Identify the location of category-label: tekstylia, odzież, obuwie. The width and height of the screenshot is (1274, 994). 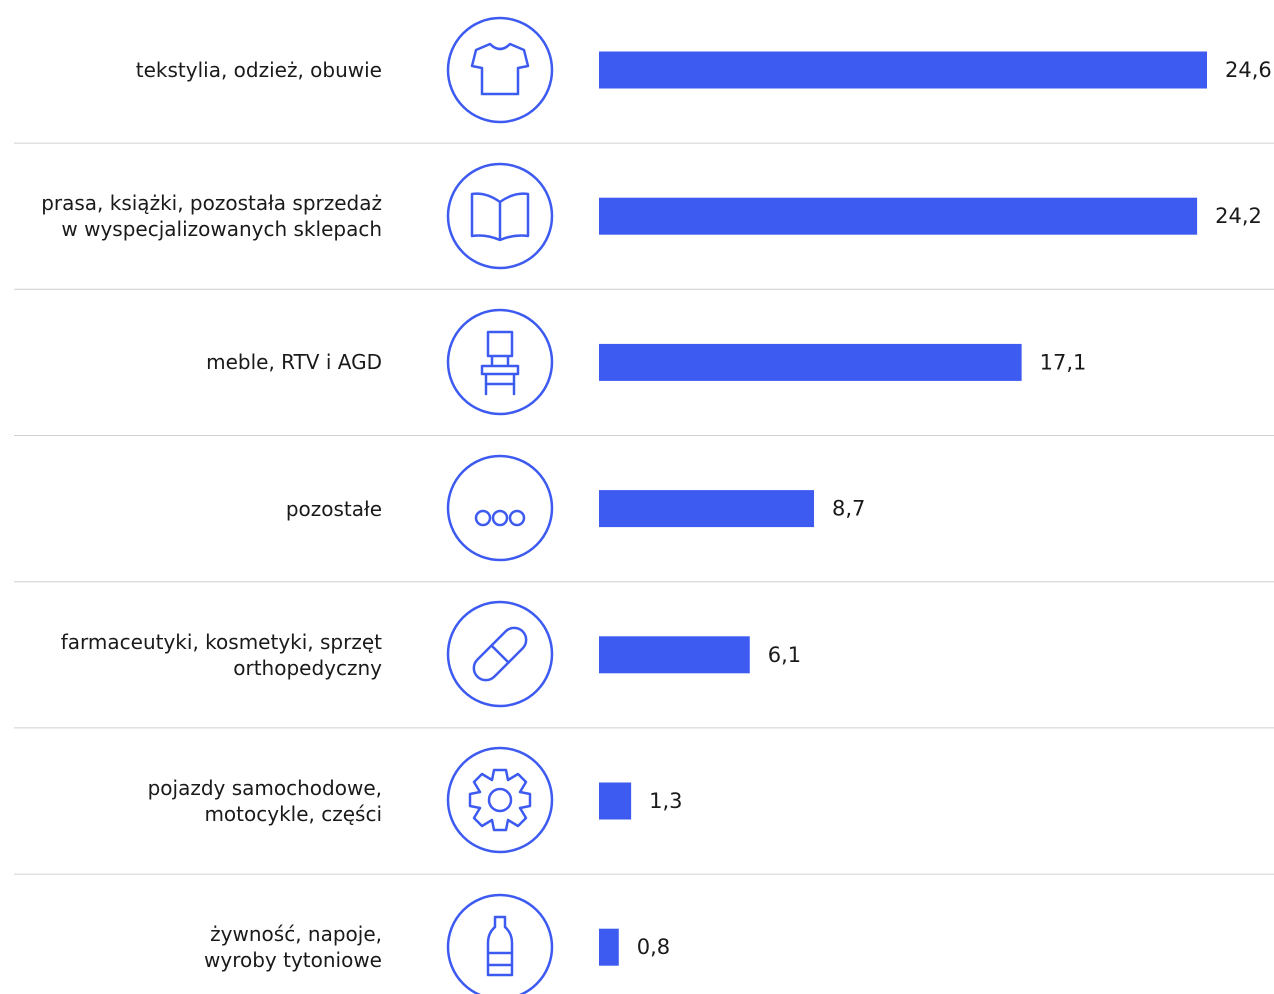
(258, 70).